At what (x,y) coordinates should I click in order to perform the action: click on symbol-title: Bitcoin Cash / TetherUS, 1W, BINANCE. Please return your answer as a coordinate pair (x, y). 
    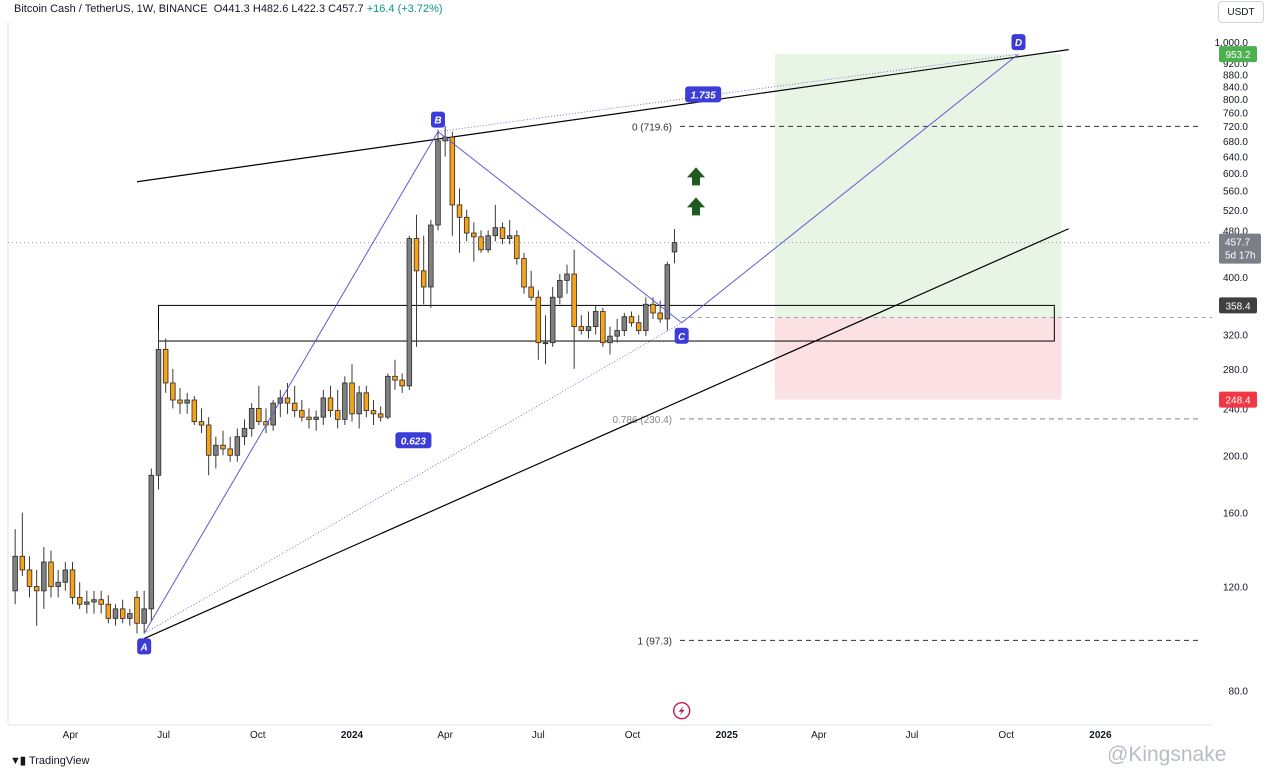
    Looking at the image, I should click on (111, 9).